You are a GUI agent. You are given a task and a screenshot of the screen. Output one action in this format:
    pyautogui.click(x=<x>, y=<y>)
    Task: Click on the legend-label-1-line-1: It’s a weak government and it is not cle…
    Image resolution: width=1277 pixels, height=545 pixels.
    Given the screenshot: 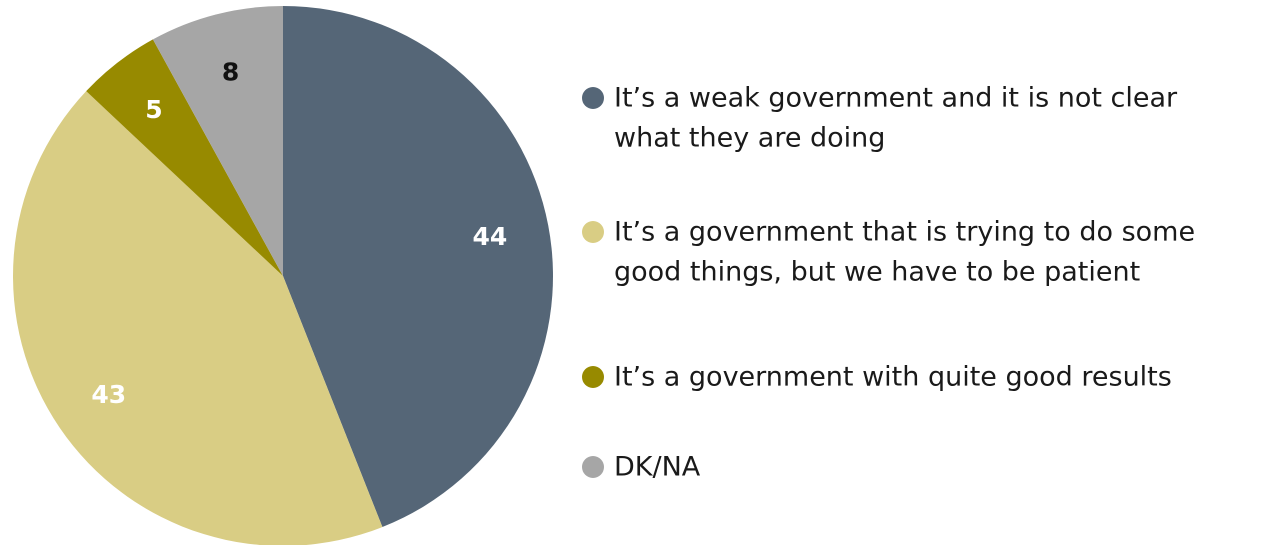 What is the action you would take?
    pyautogui.click(x=896, y=98)
    